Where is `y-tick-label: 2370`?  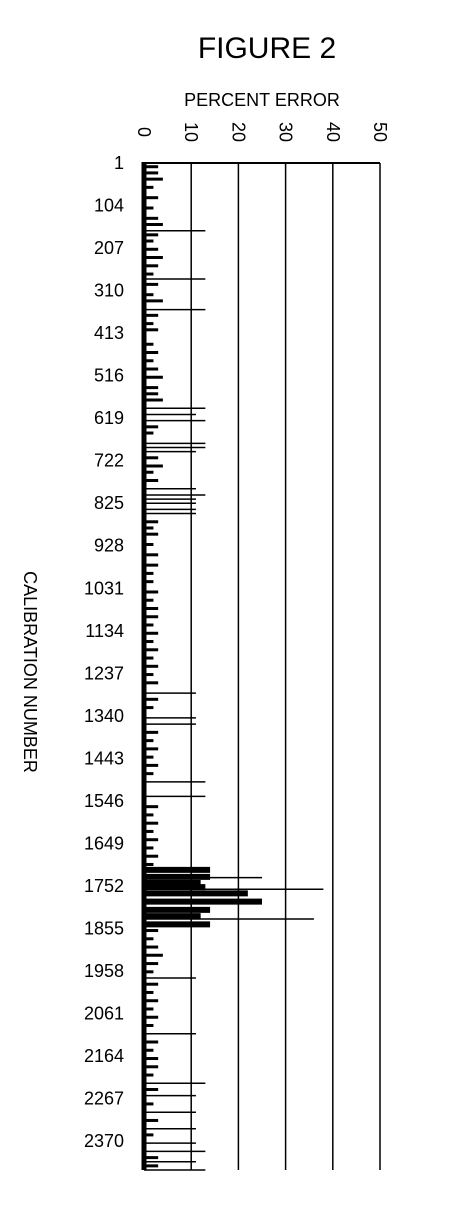 y-tick-label: 2370 is located at coordinates (104, 1141).